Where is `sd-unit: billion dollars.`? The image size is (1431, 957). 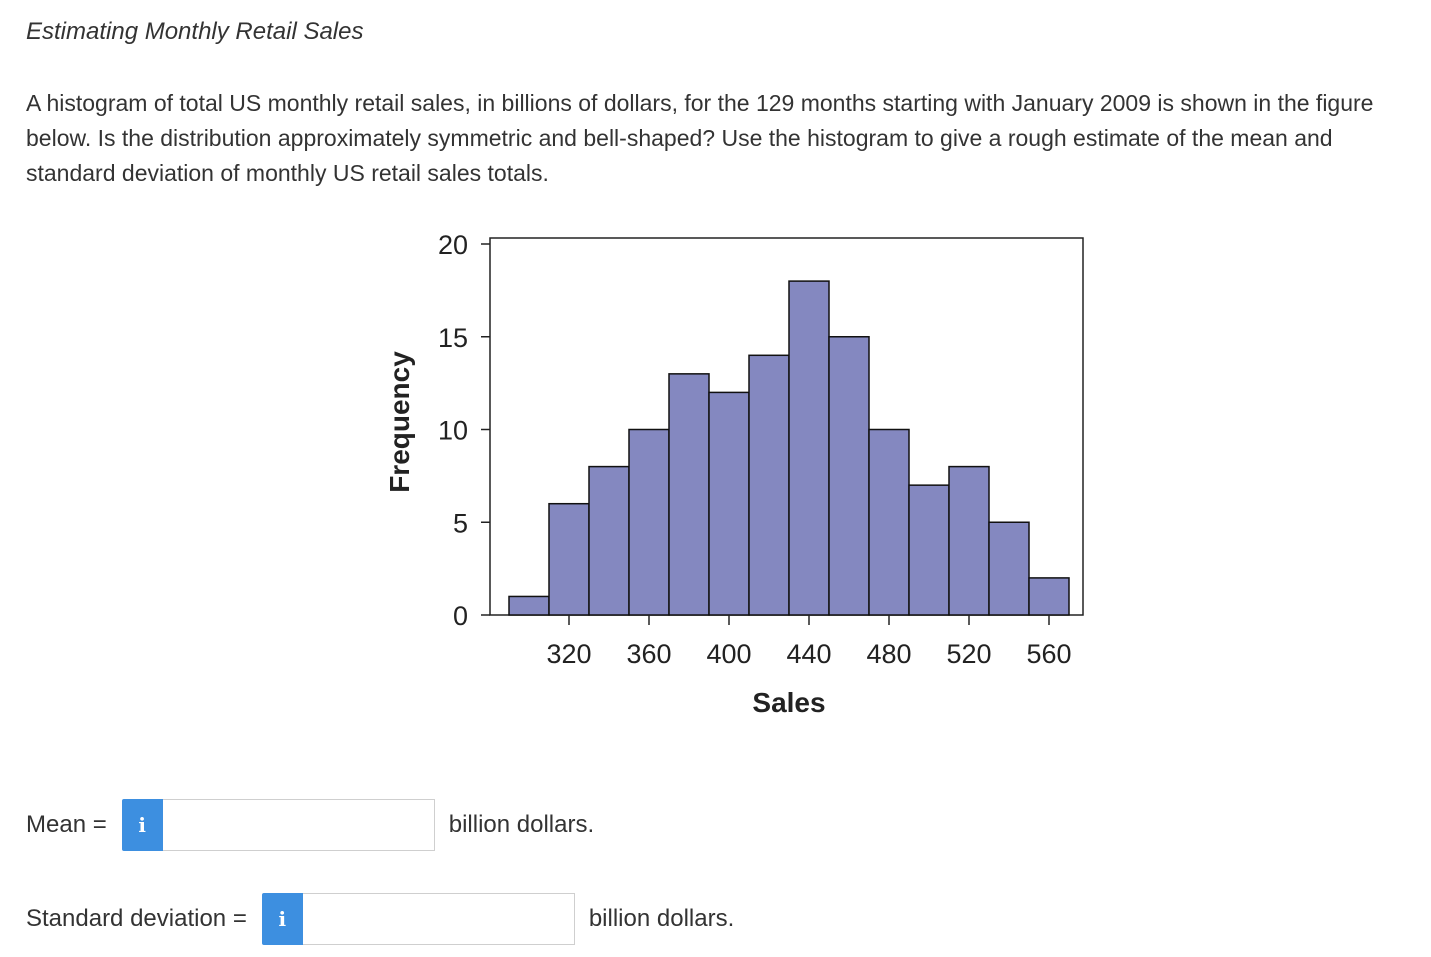
sd-unit: billion dollars. is located at coordinates (661, 918).